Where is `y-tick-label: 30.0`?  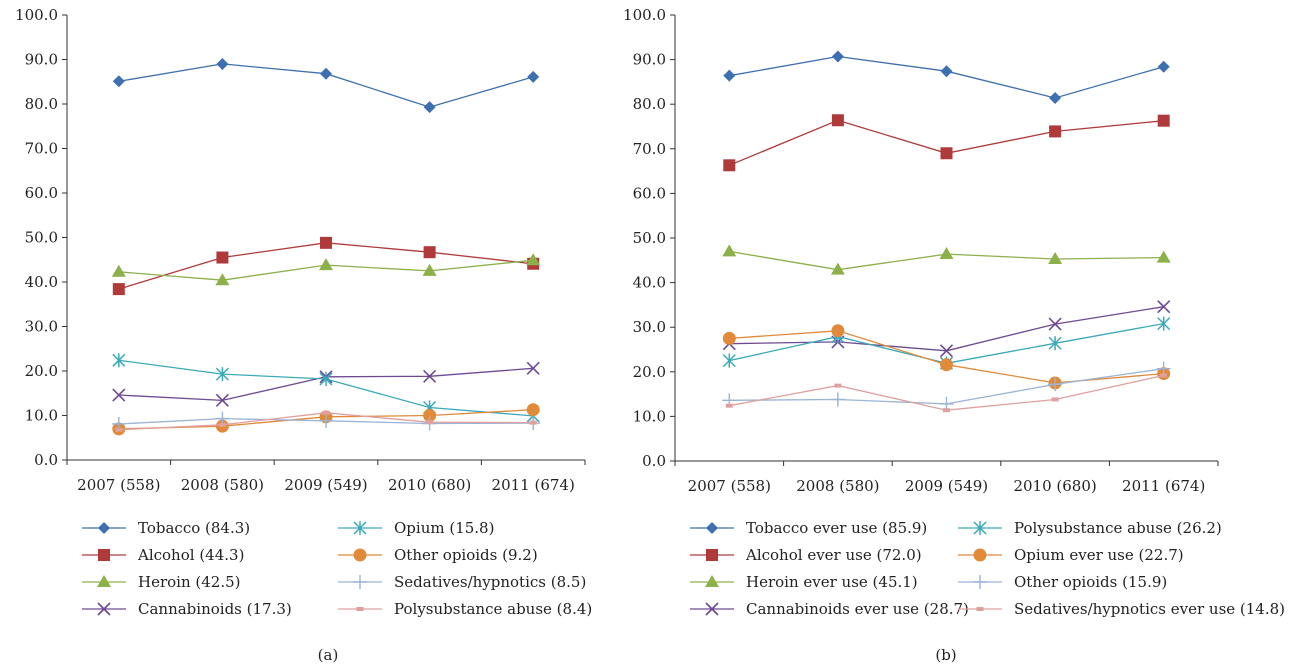 y-tick-label: 30.0 is located at coordinates (41, 327).